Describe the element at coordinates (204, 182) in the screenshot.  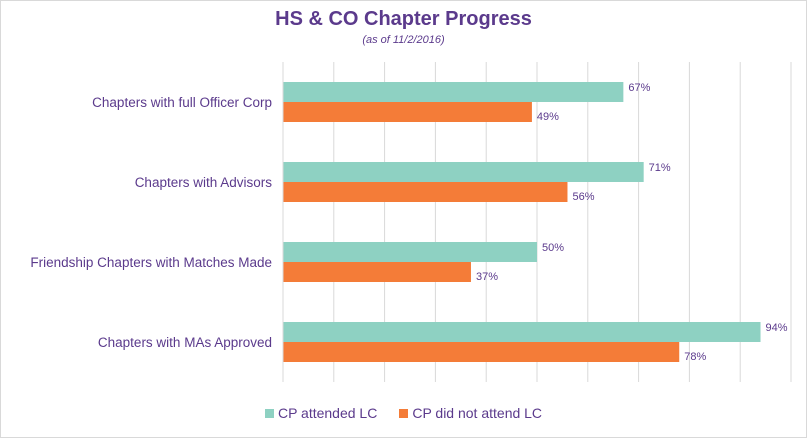
I see `category-label: Chapters with Advisors` at that location.